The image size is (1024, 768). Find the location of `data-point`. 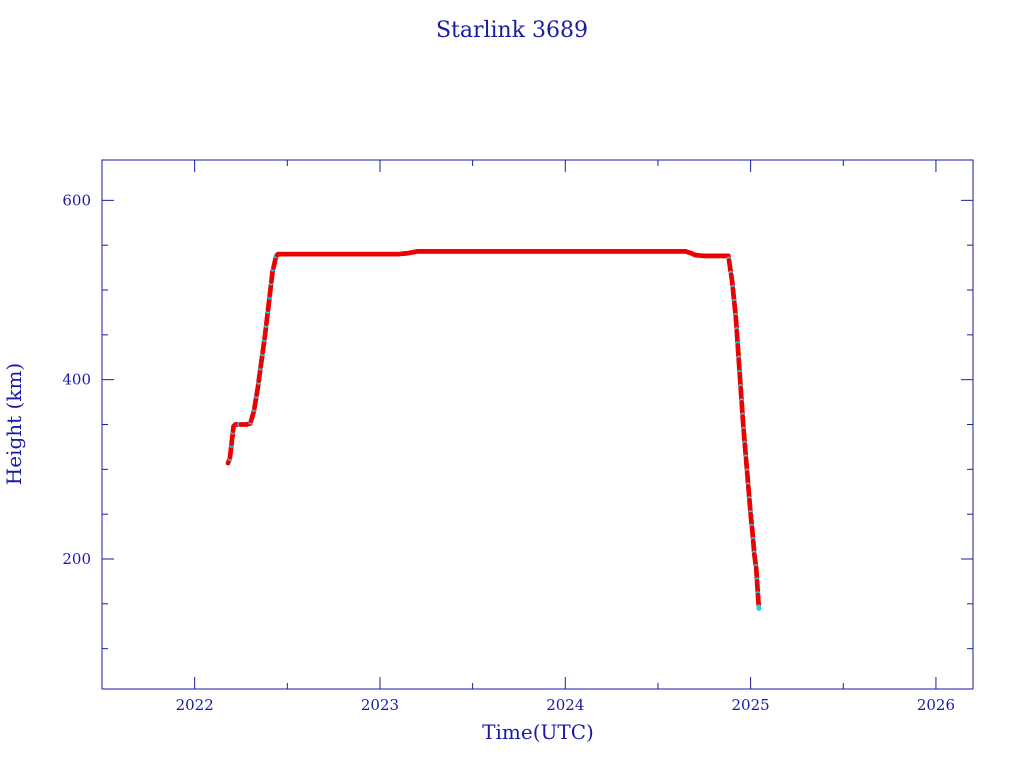

data-point is located at coordinates (759, 608).